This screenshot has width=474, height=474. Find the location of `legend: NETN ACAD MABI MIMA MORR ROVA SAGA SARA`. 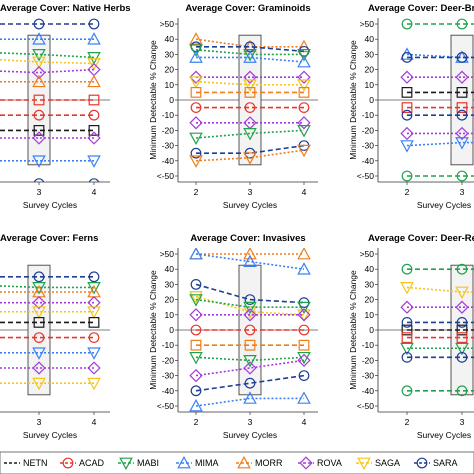

legend: NETN ACAD MABI MIMA MORR ROVA SAGA SARA is located at coordinates (237, 462).